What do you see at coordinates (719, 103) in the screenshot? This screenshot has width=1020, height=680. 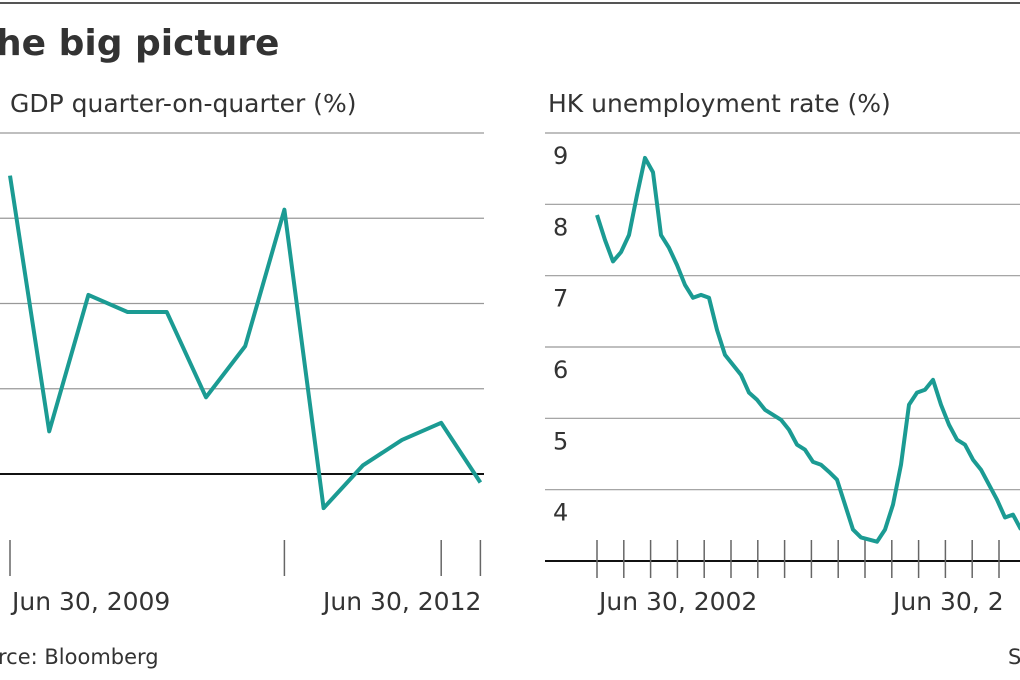 I see `chart-title: HK unemployment rate (%)` at bounding box center [719, 103].